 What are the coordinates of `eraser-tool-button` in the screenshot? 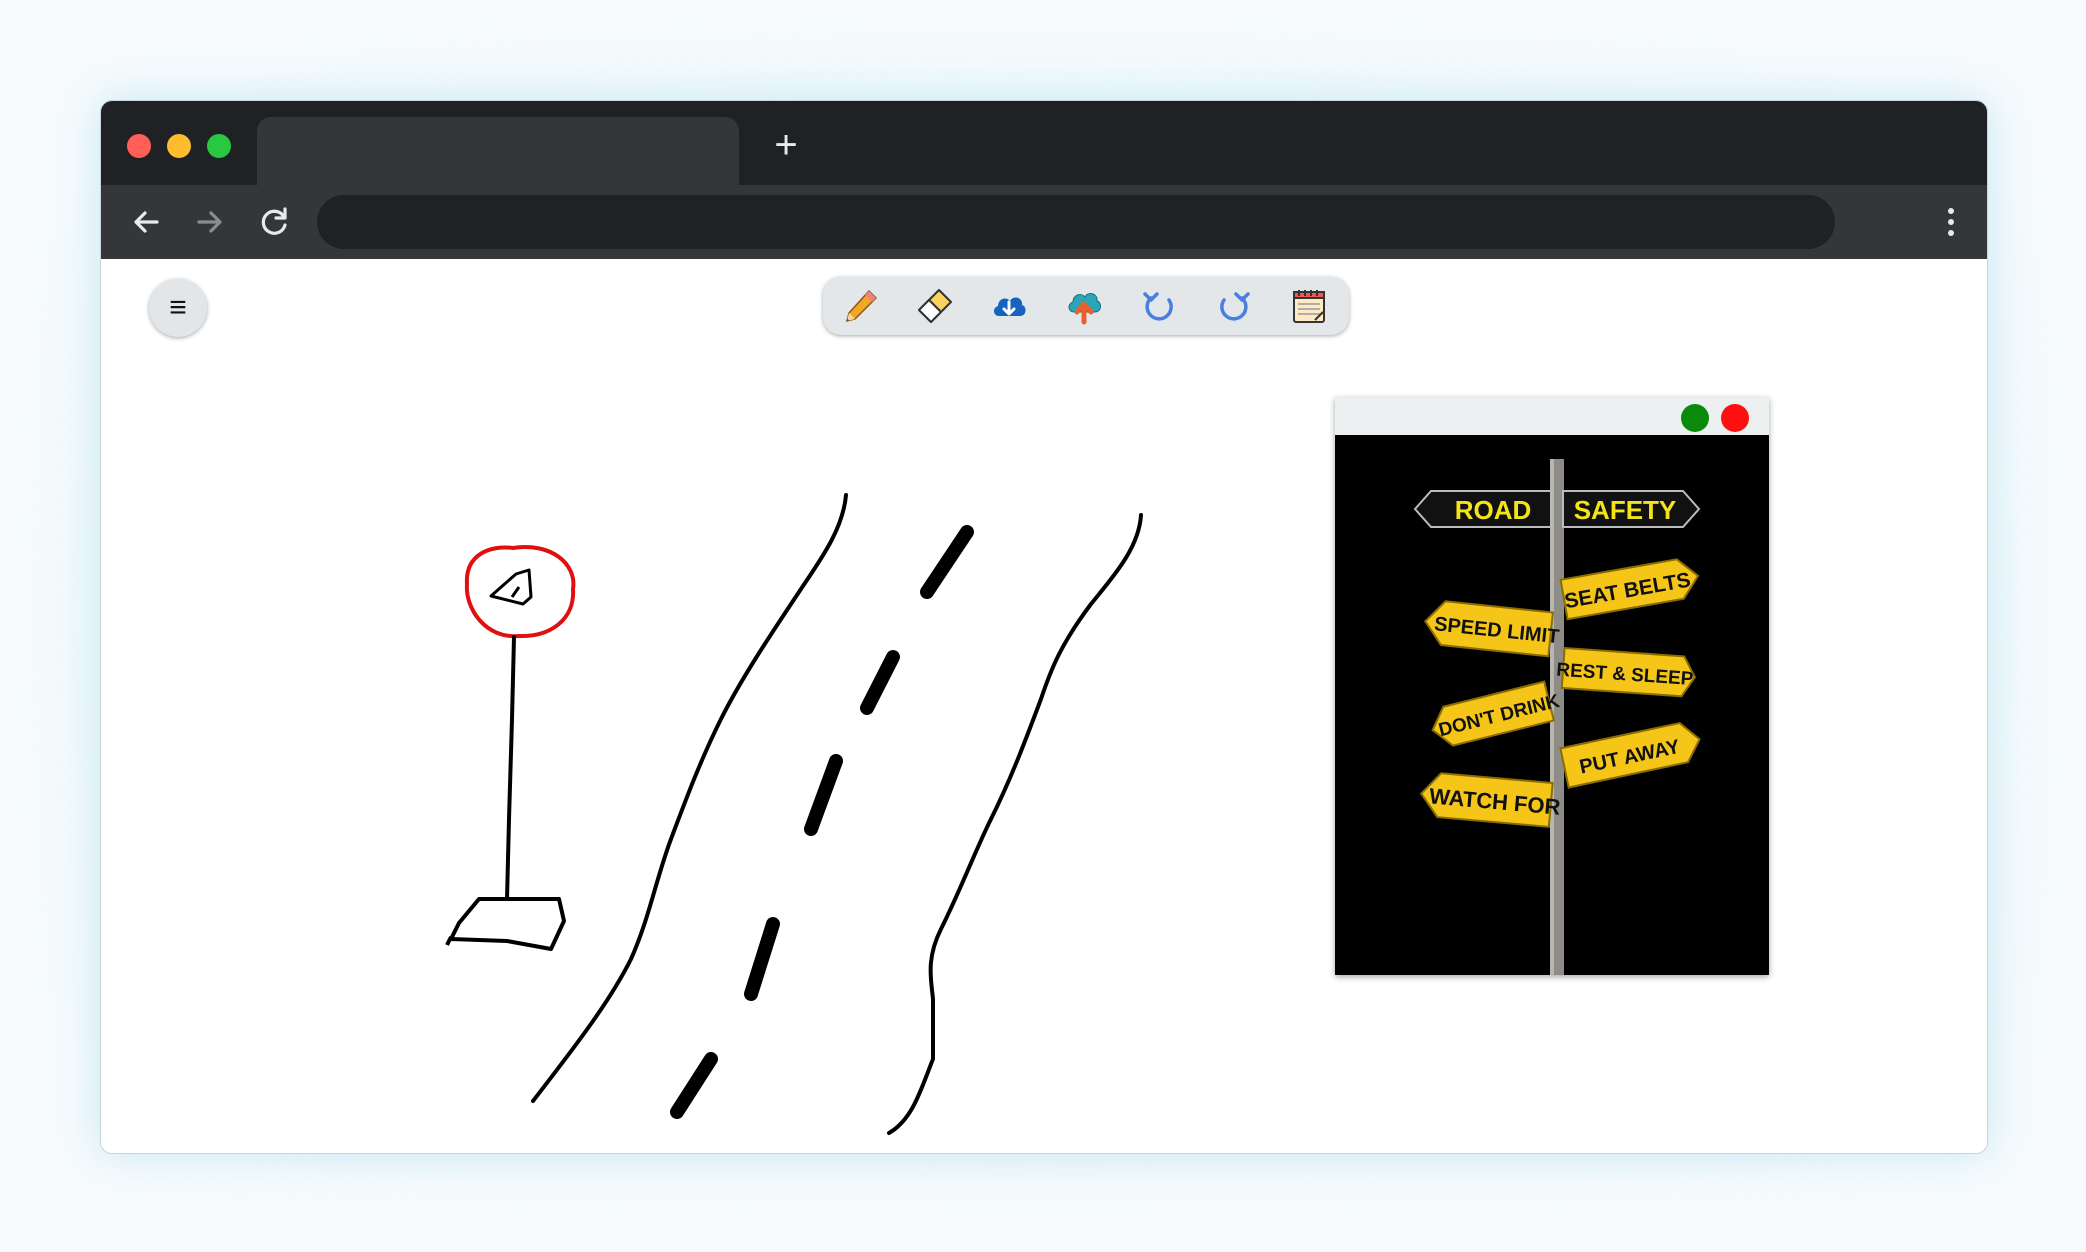 It's located at (935, 306).